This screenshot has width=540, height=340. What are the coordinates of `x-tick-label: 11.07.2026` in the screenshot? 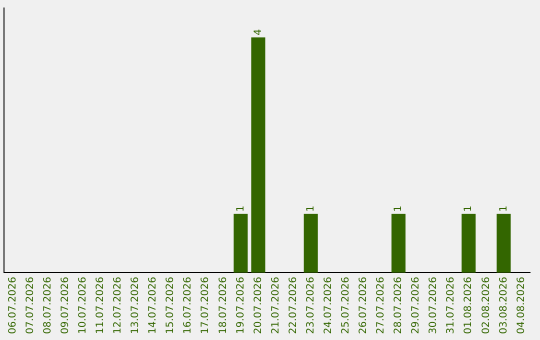 It's located at (100, 305).